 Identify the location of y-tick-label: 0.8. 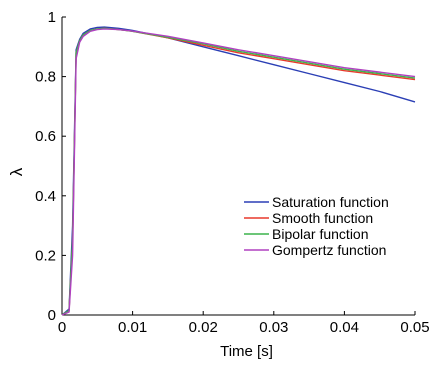
(45, 77).